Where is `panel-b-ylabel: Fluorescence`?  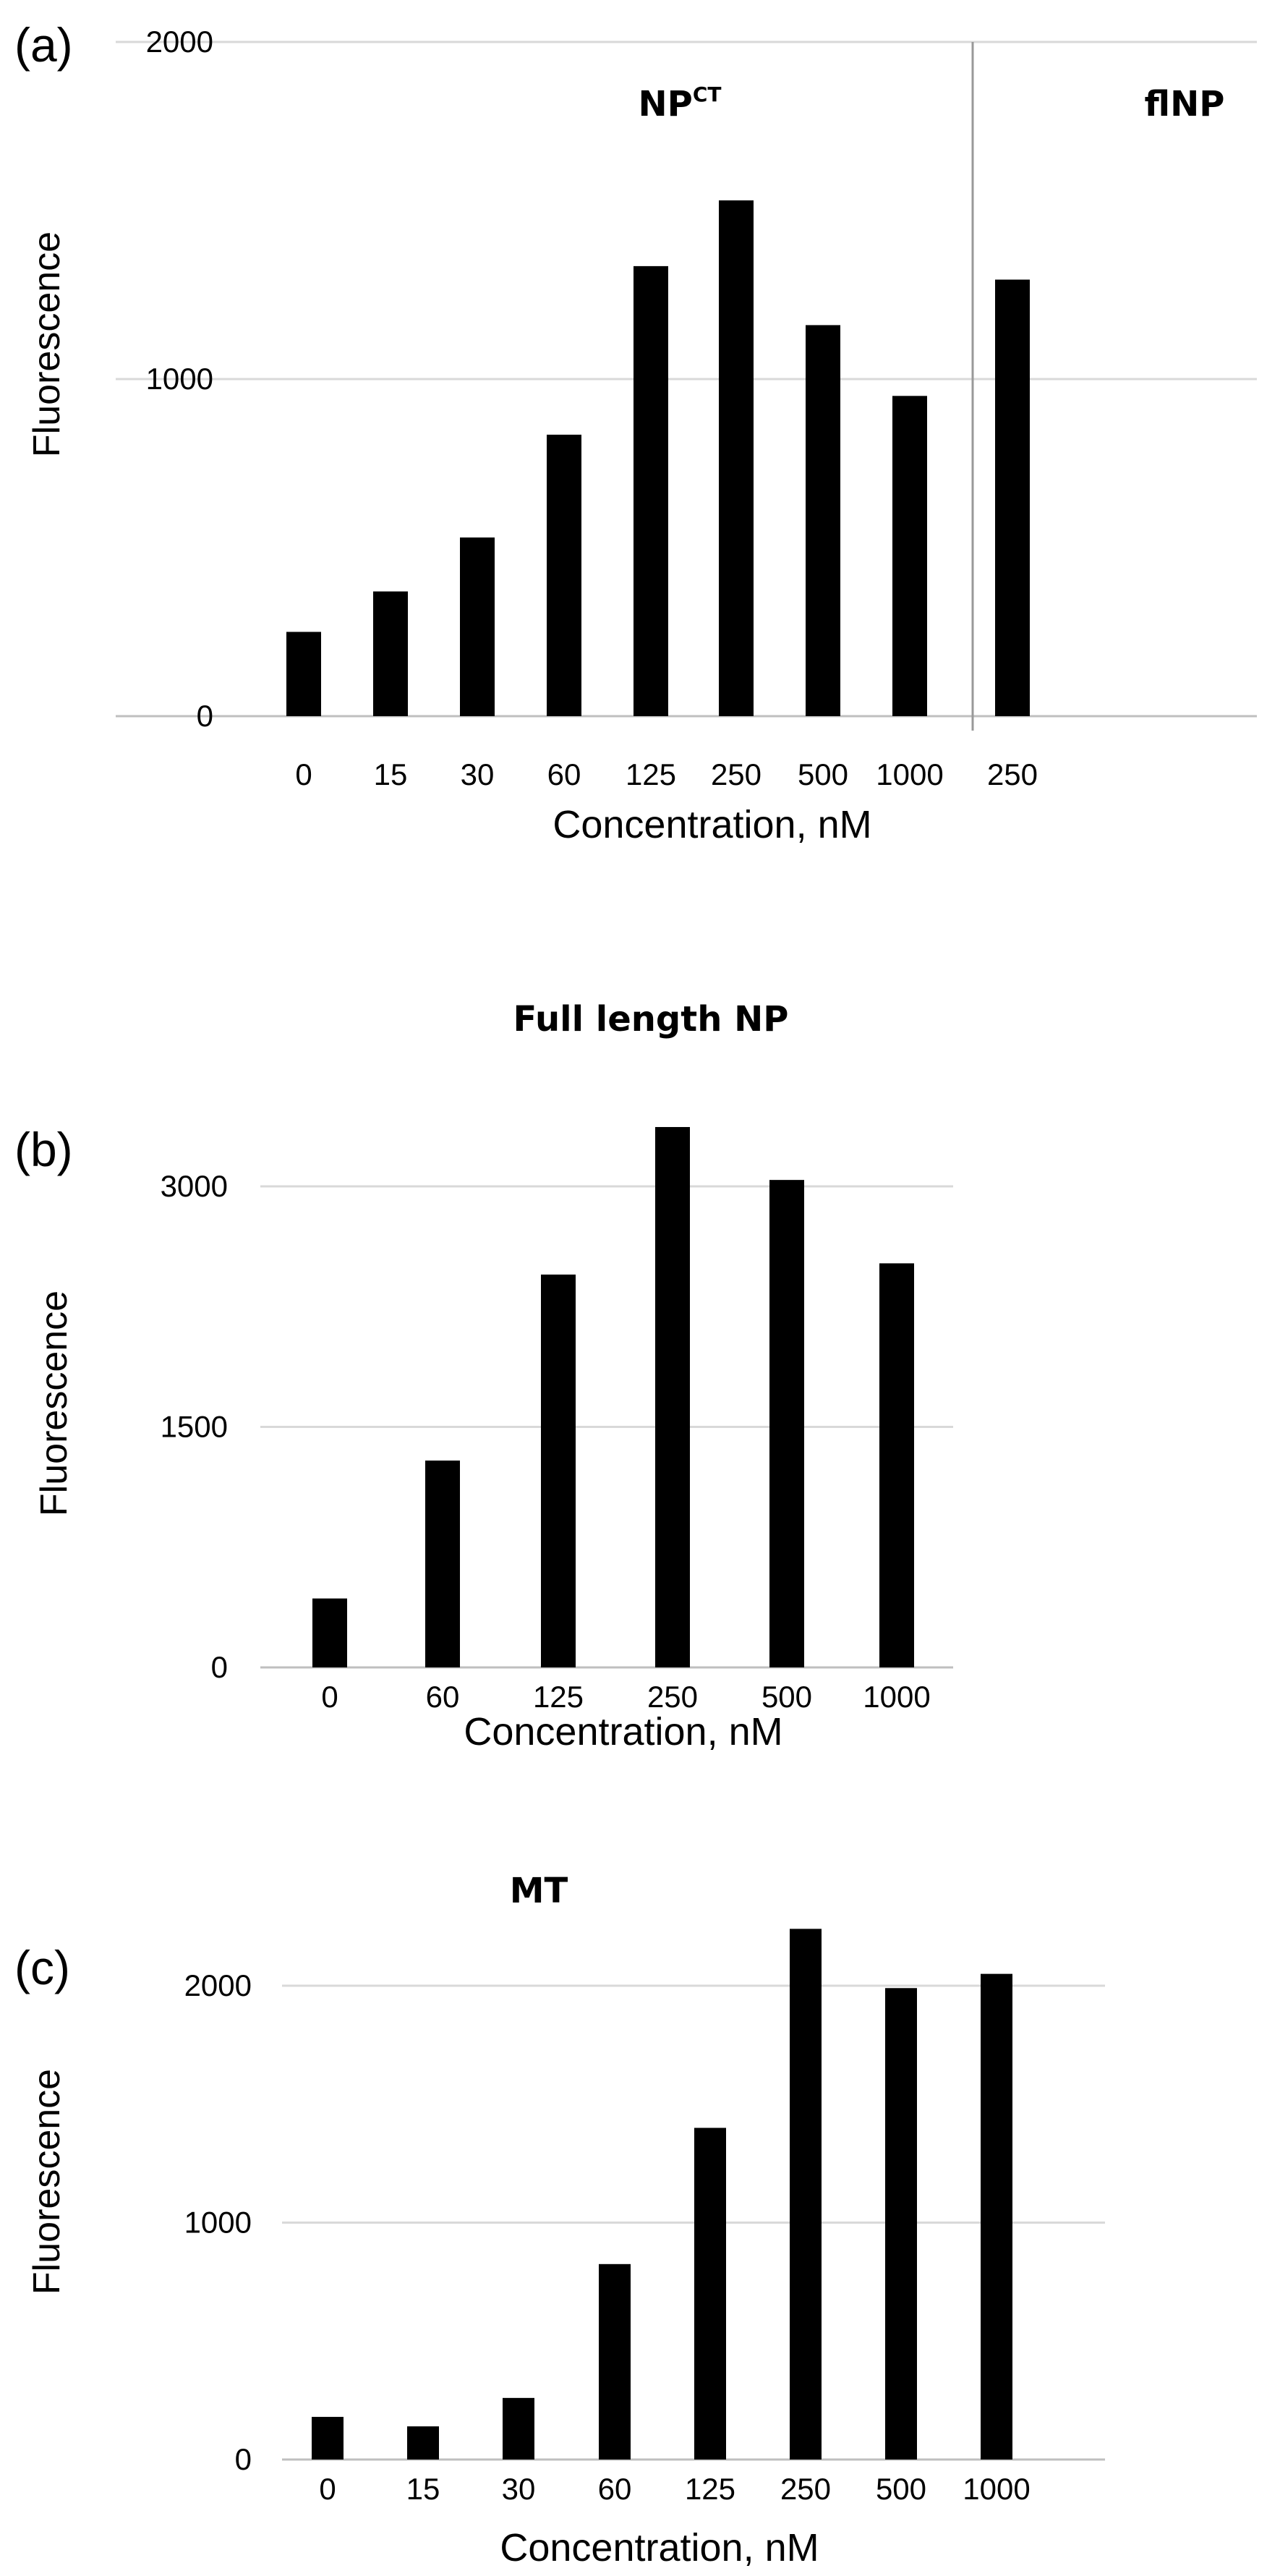
panel-b-ylabel: Fluorescence is located at coordinates (54, 1403).